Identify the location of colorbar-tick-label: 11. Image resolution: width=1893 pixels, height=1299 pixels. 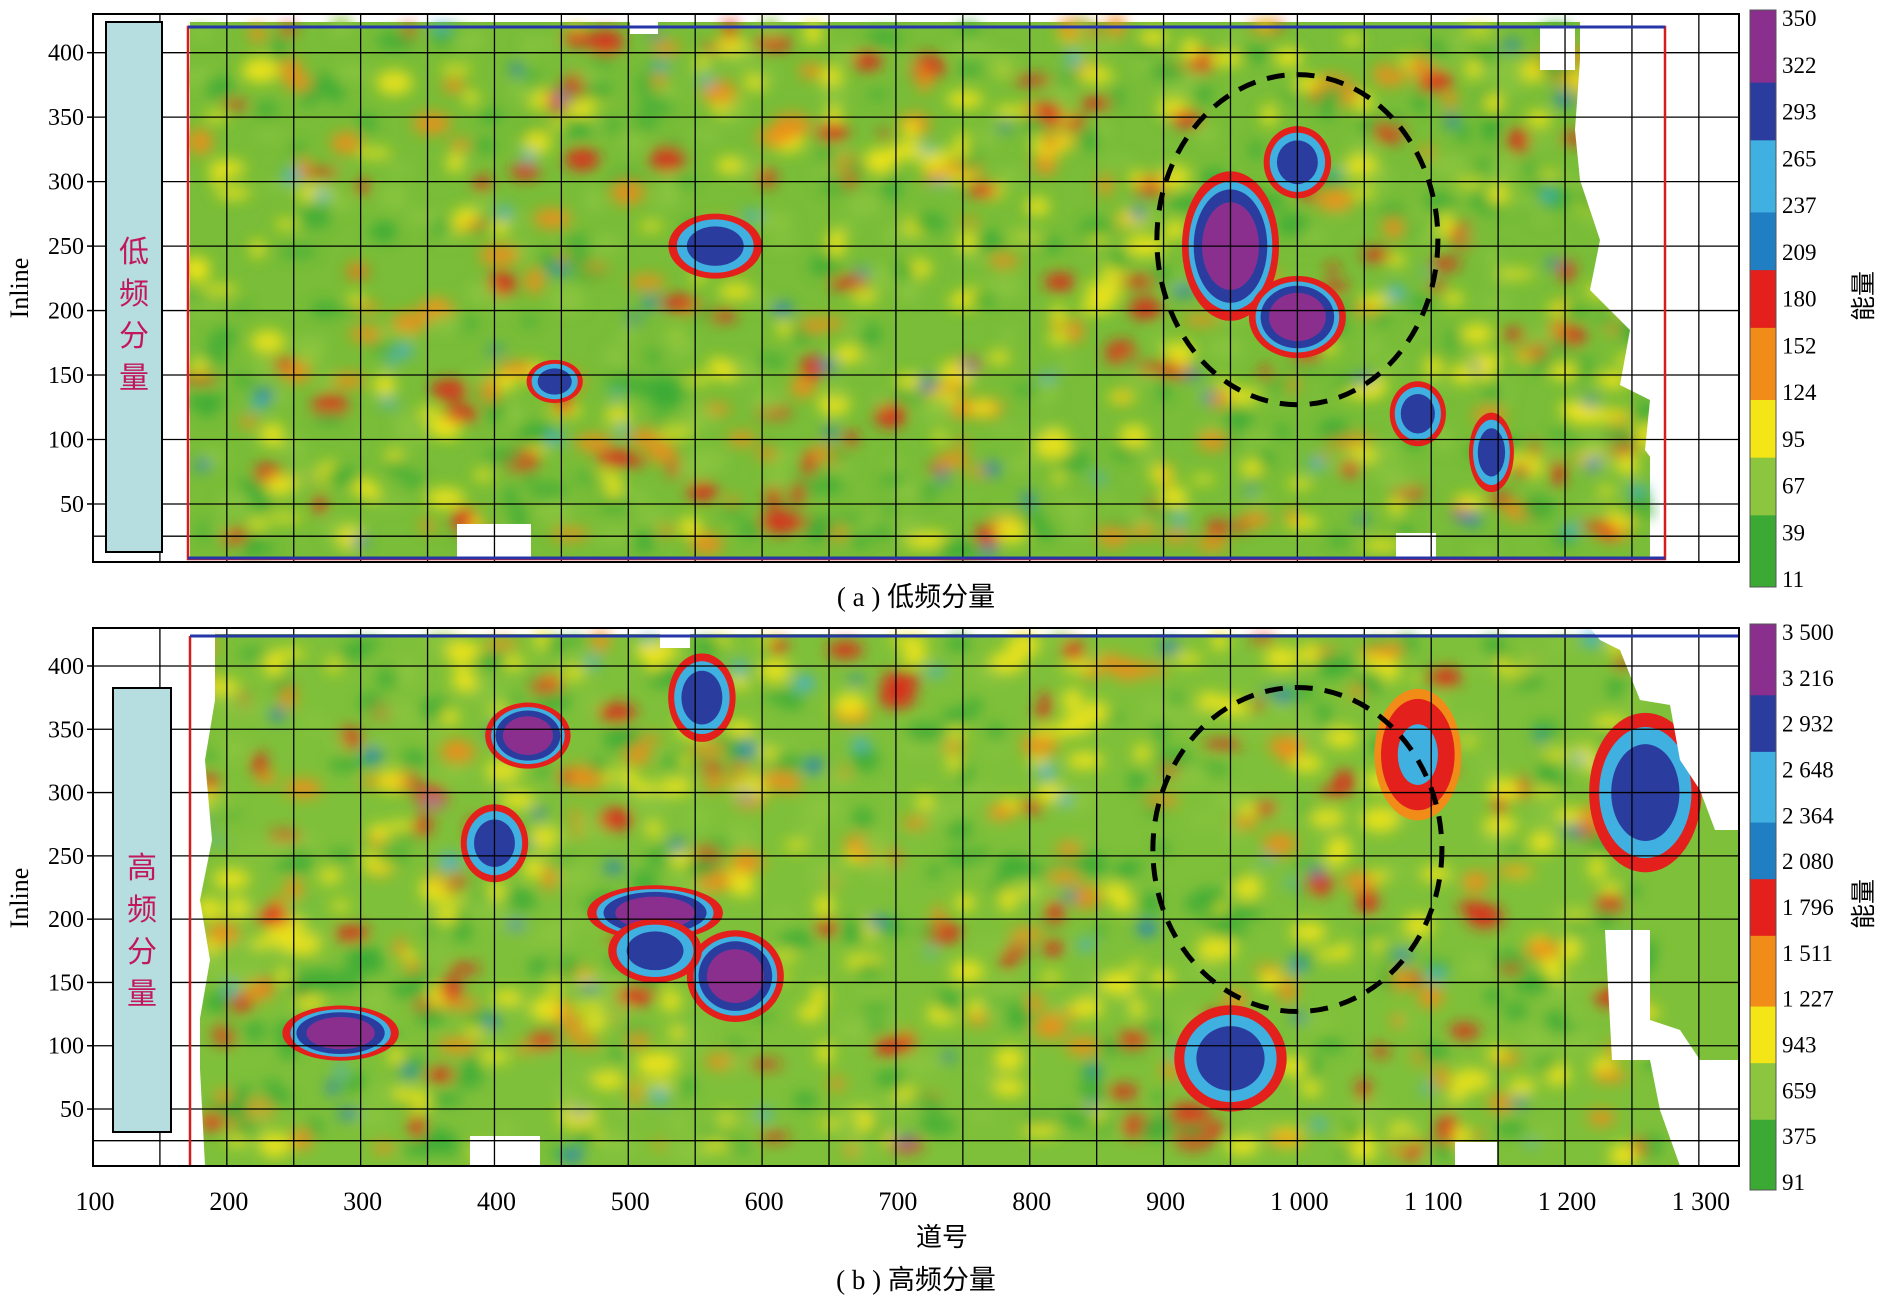
(1793, 579).